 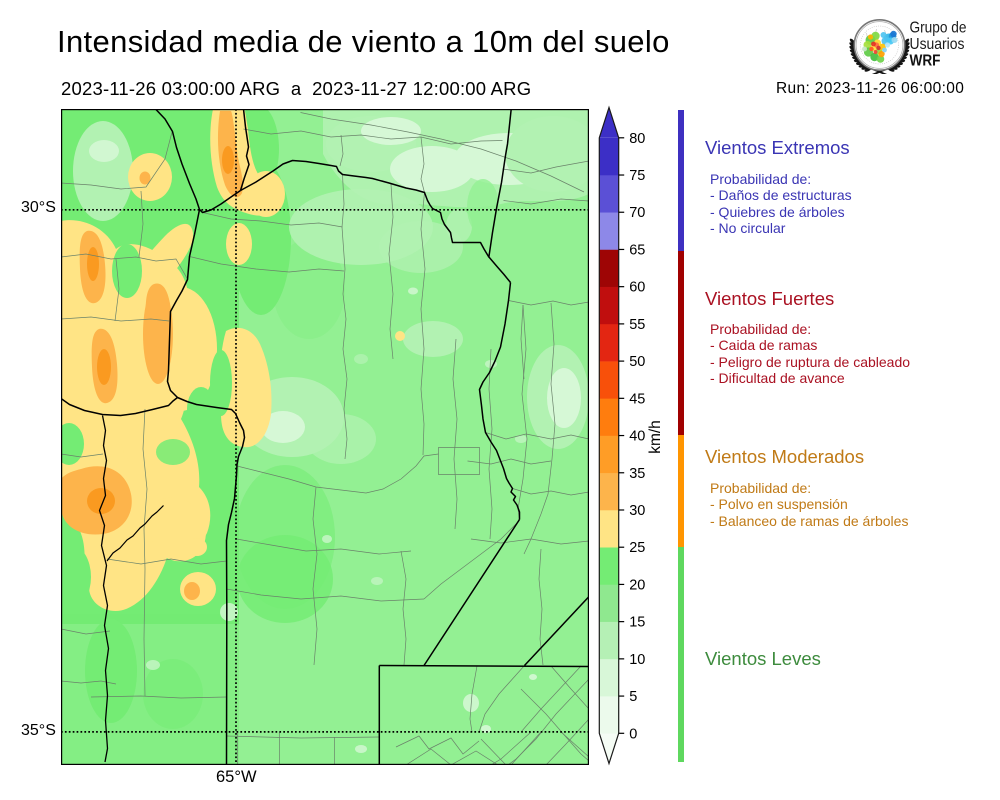 I want to click on svg-text: Usuarios, so click(x=937, y=44).